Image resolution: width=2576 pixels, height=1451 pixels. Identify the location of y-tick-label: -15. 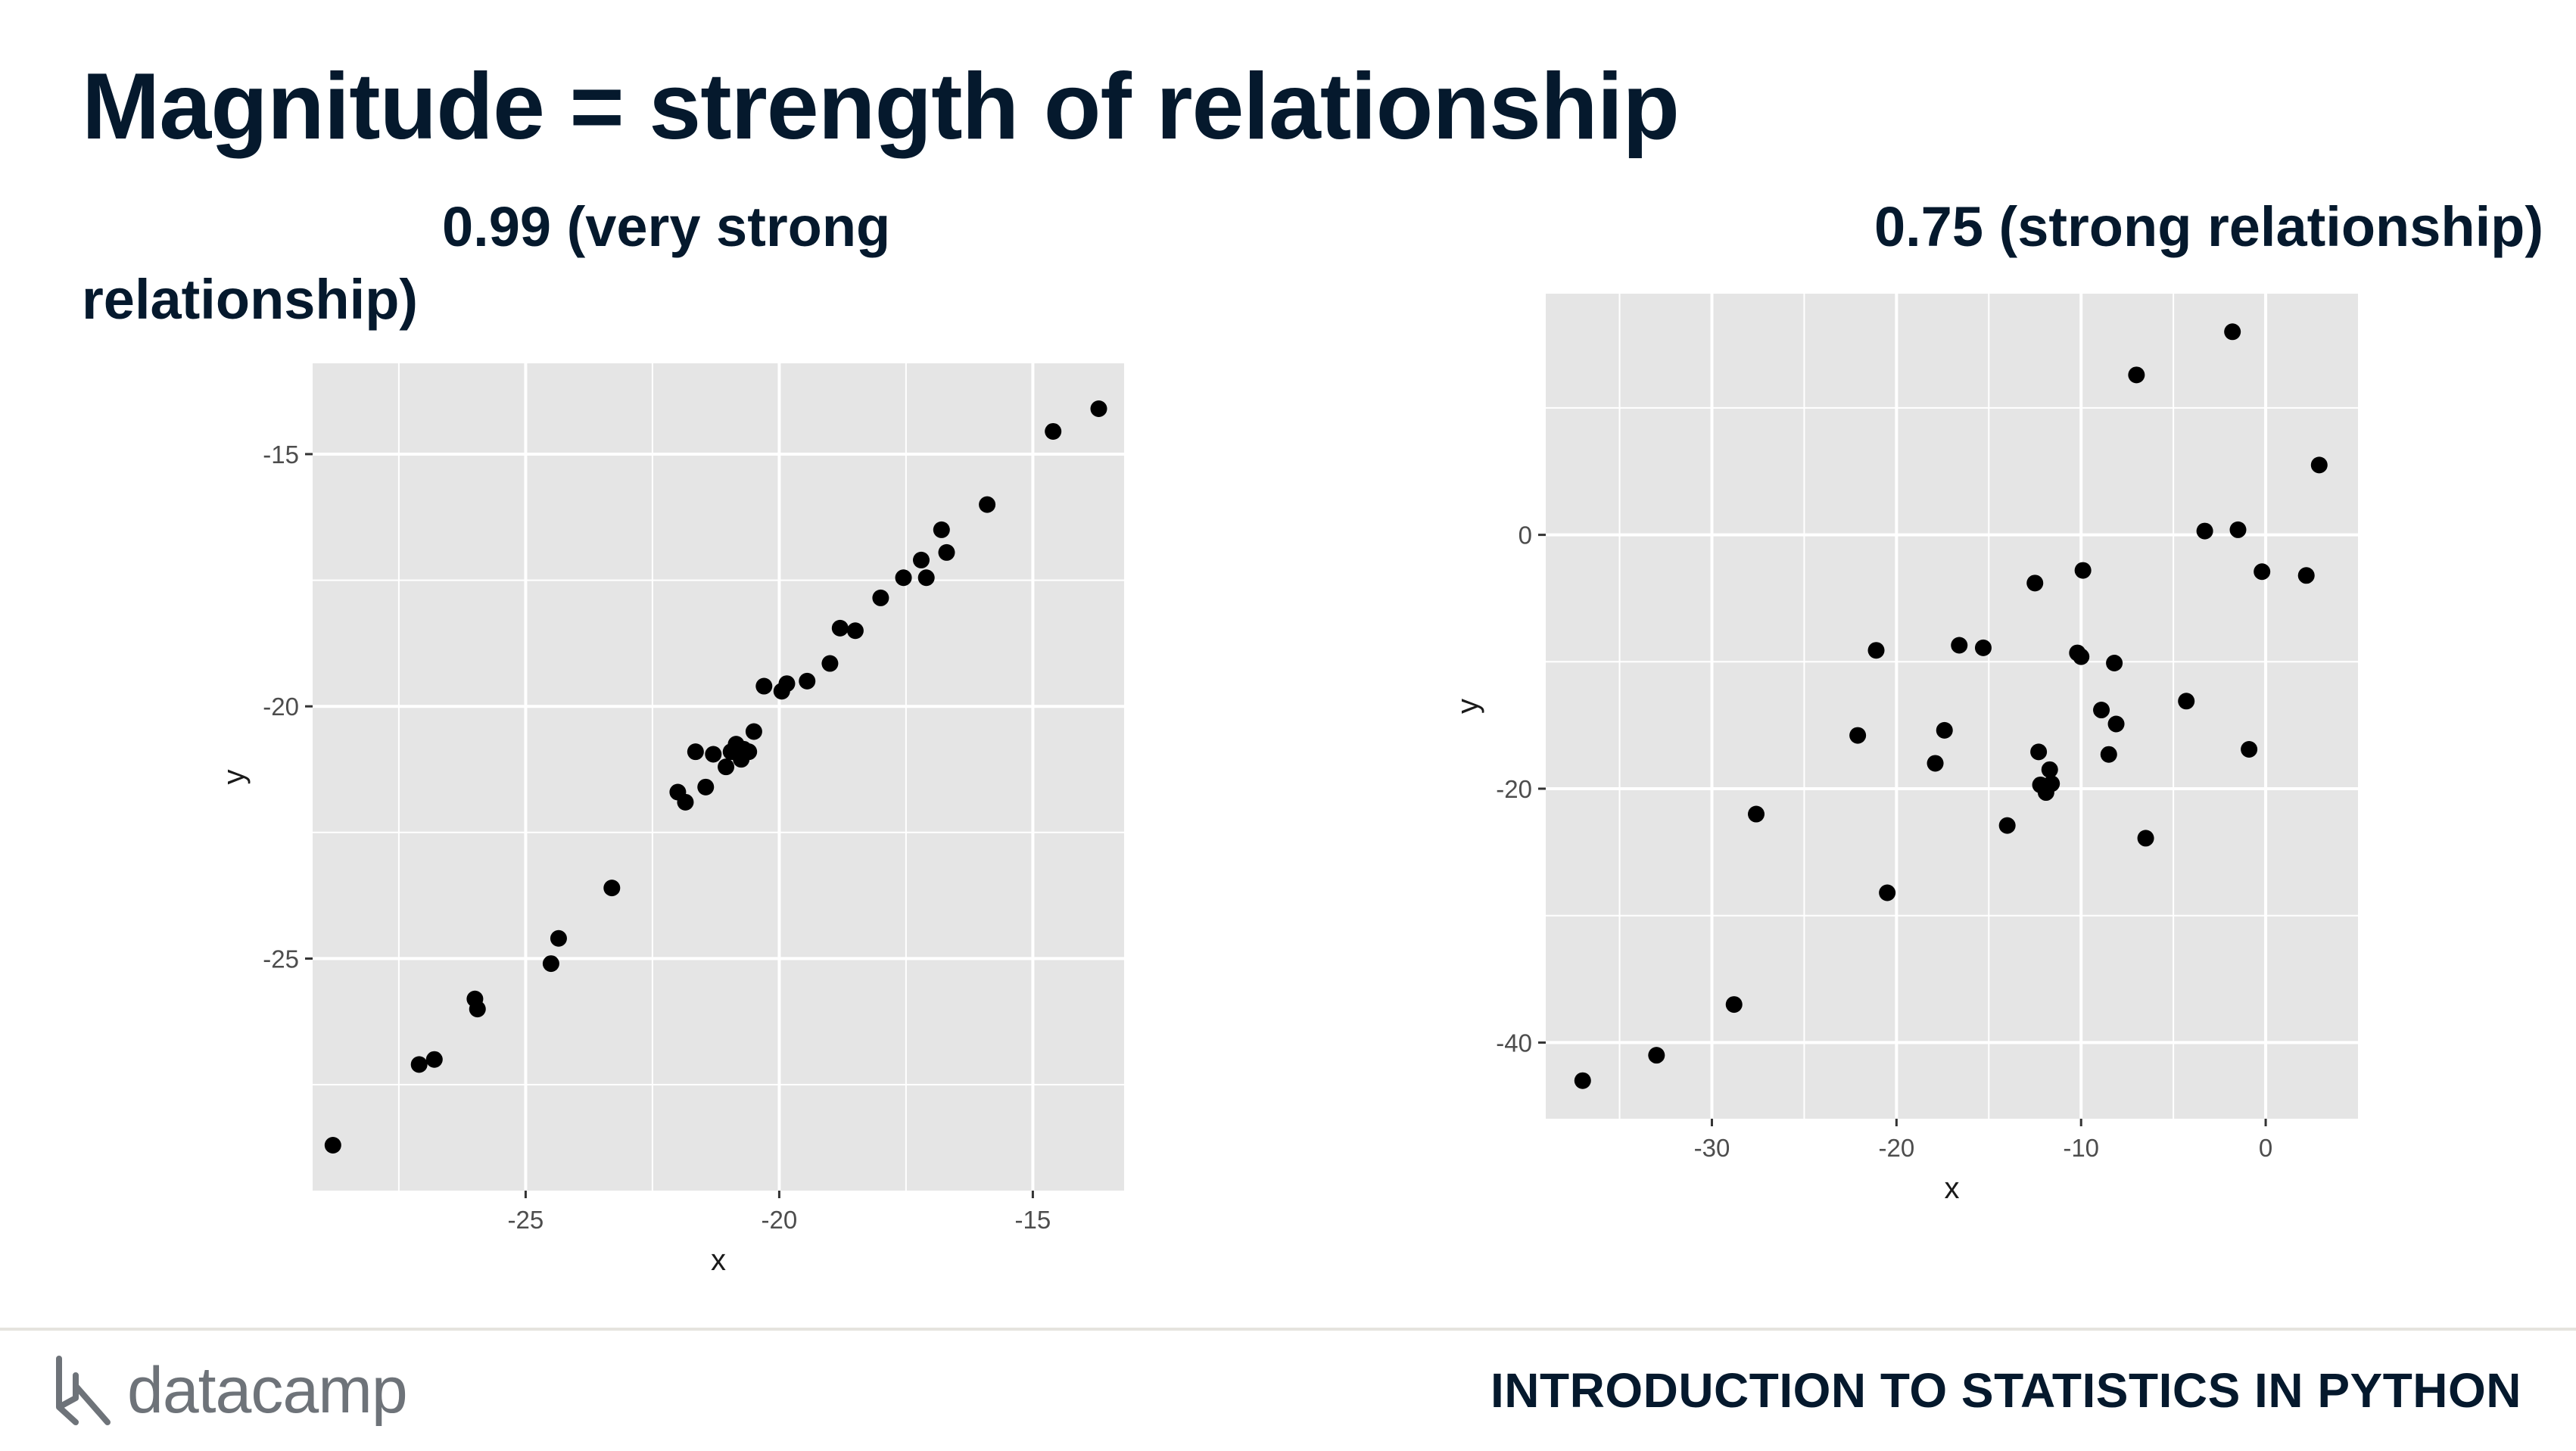
(281, 455).